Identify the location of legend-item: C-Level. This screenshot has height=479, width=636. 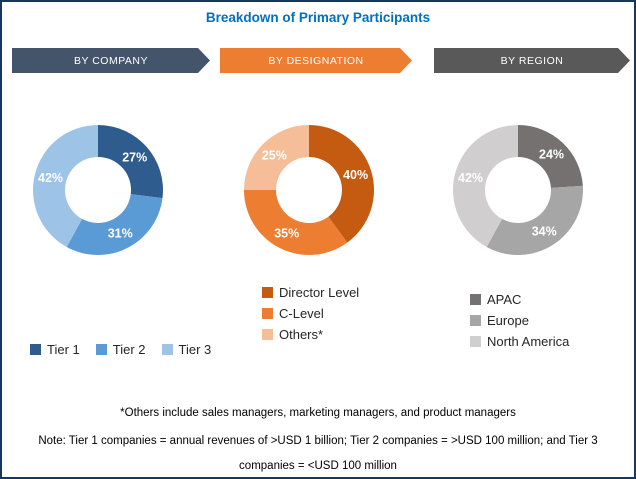
(310, 313).